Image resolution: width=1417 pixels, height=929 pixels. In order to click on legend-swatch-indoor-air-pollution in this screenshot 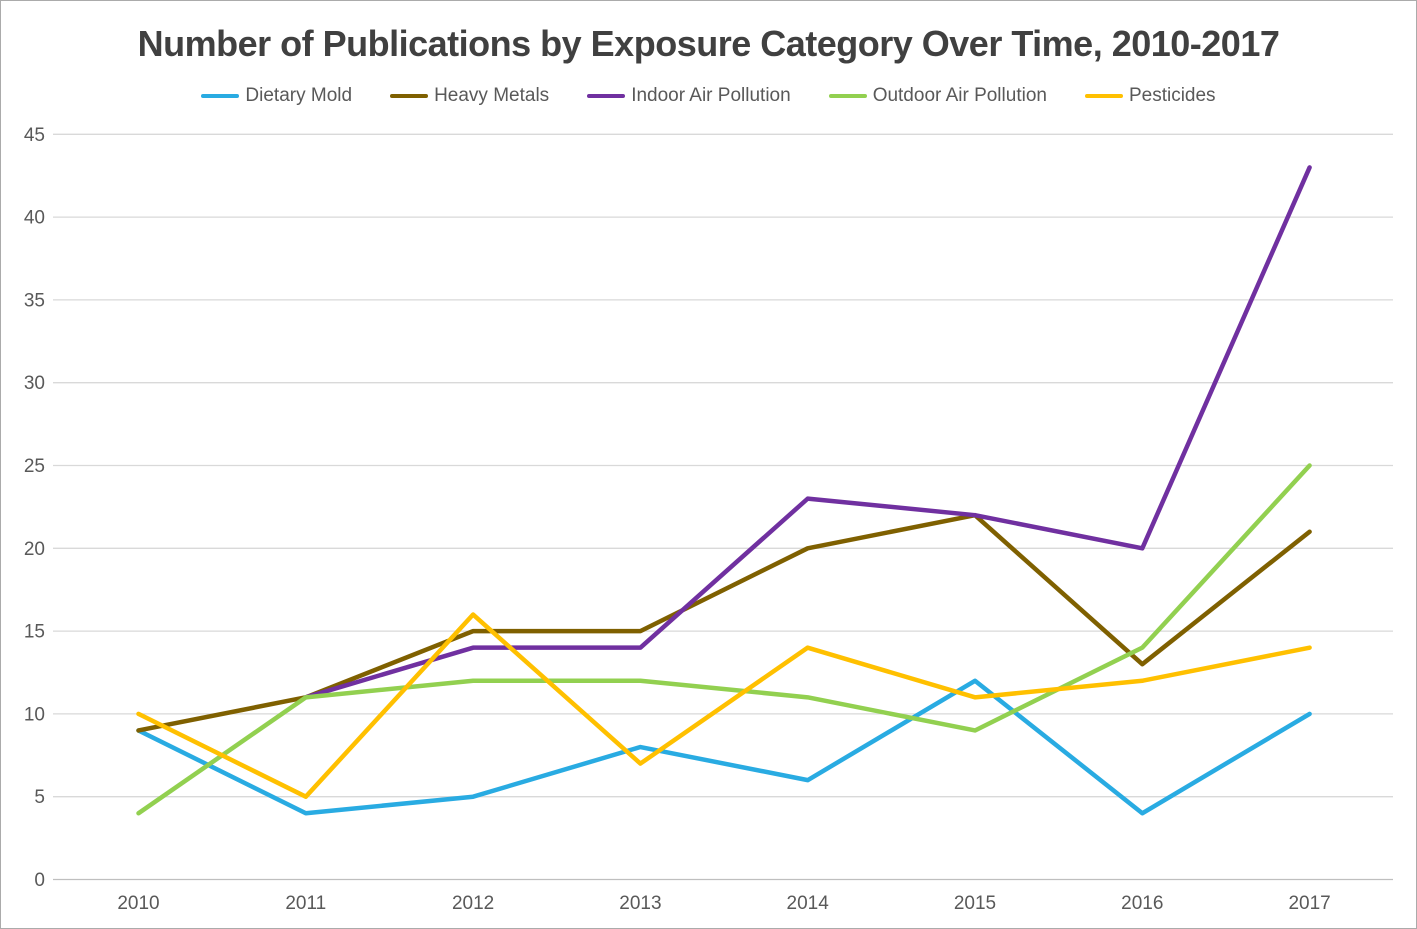, I will do `click(606, 96)`.